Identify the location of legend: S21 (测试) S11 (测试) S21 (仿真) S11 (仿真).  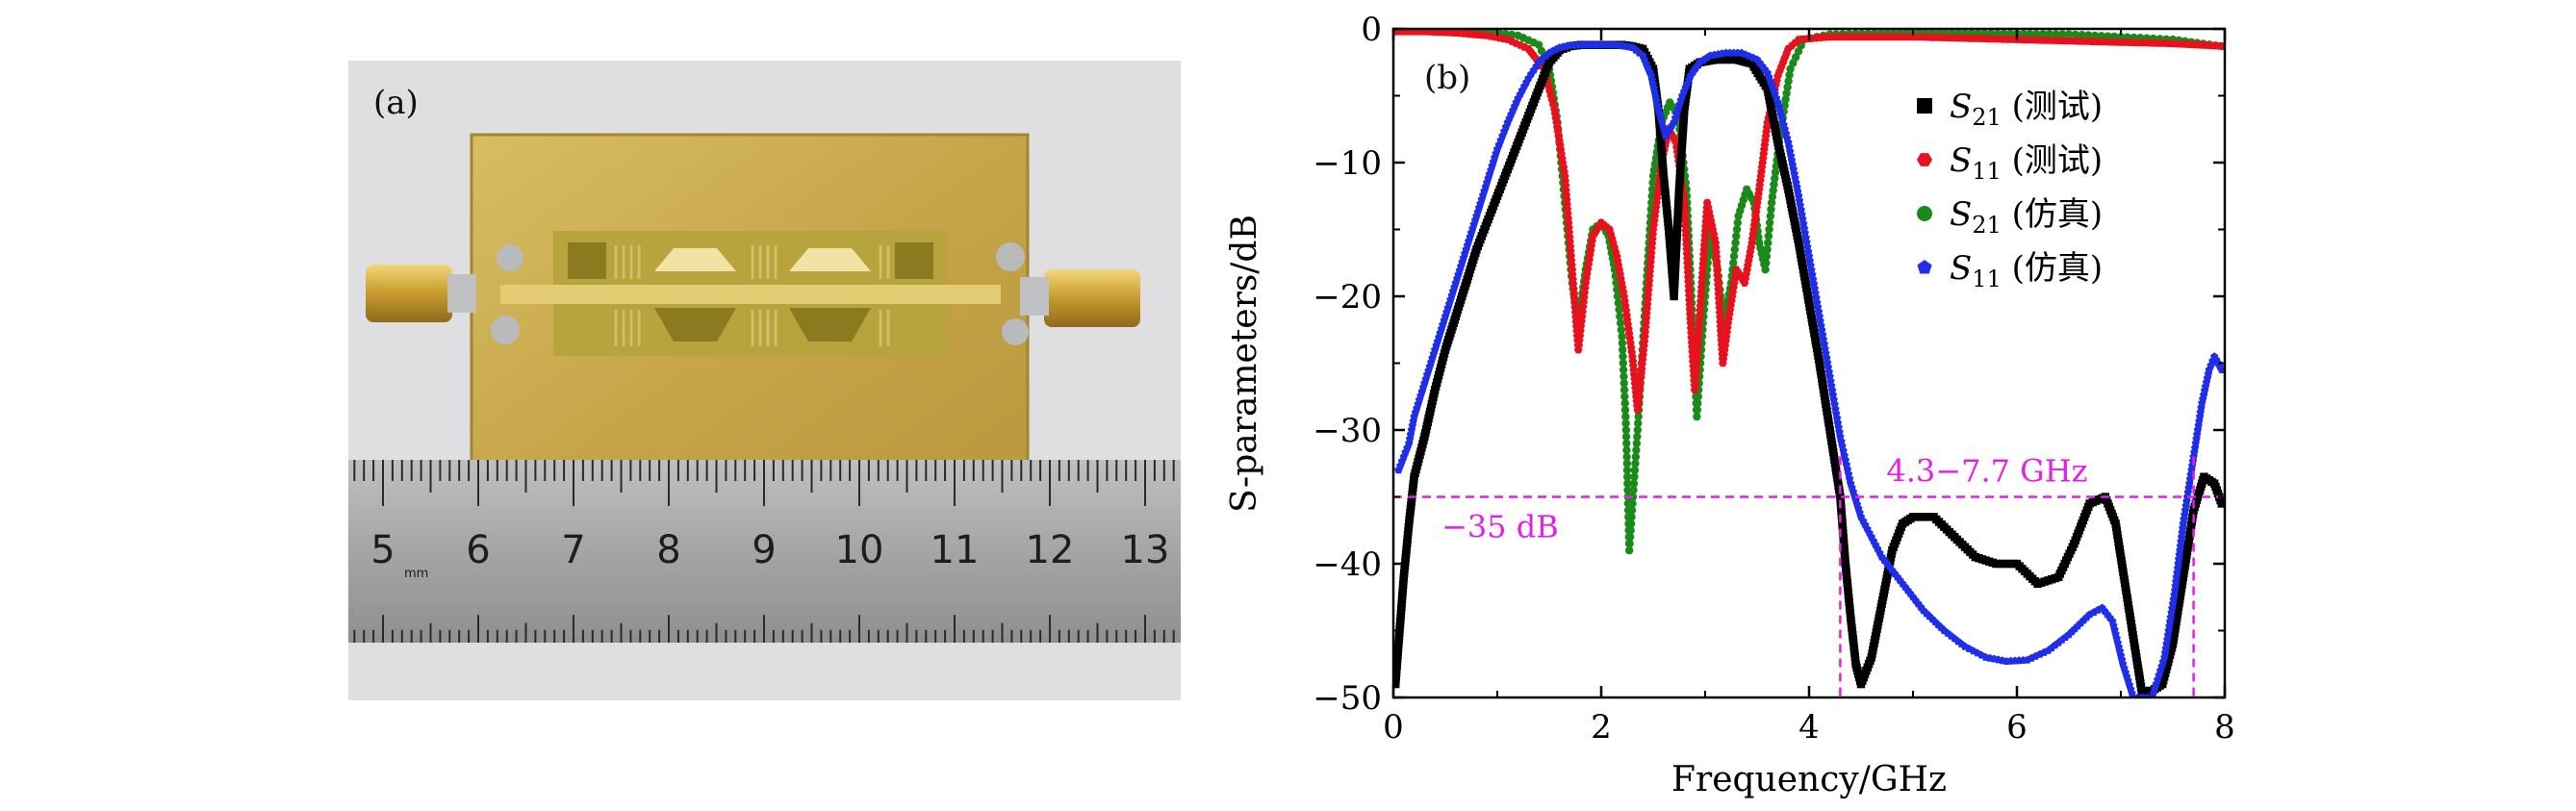
(2010, 190).